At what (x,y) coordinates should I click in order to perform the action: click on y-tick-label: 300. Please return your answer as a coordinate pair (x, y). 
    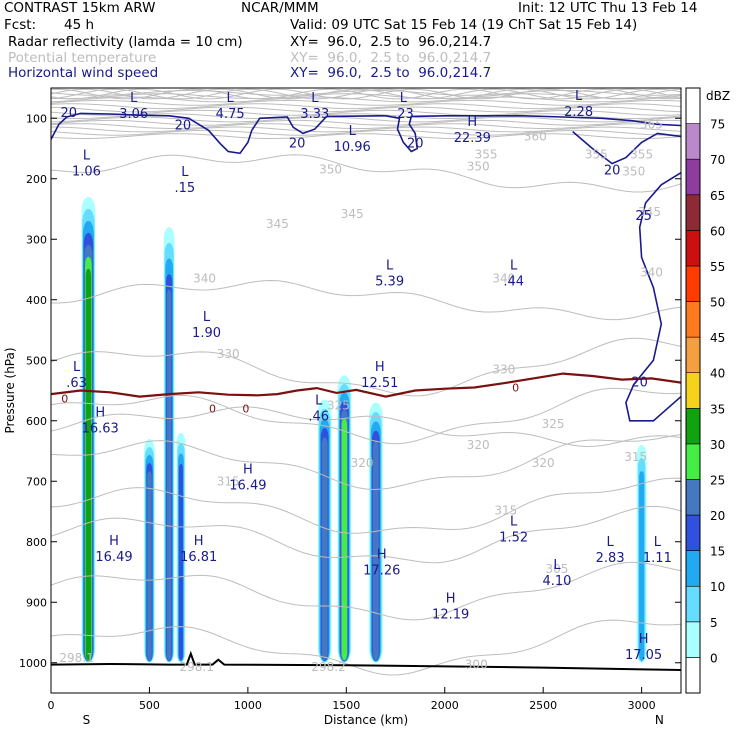
    Looking at the image, I should click on (36, 239).